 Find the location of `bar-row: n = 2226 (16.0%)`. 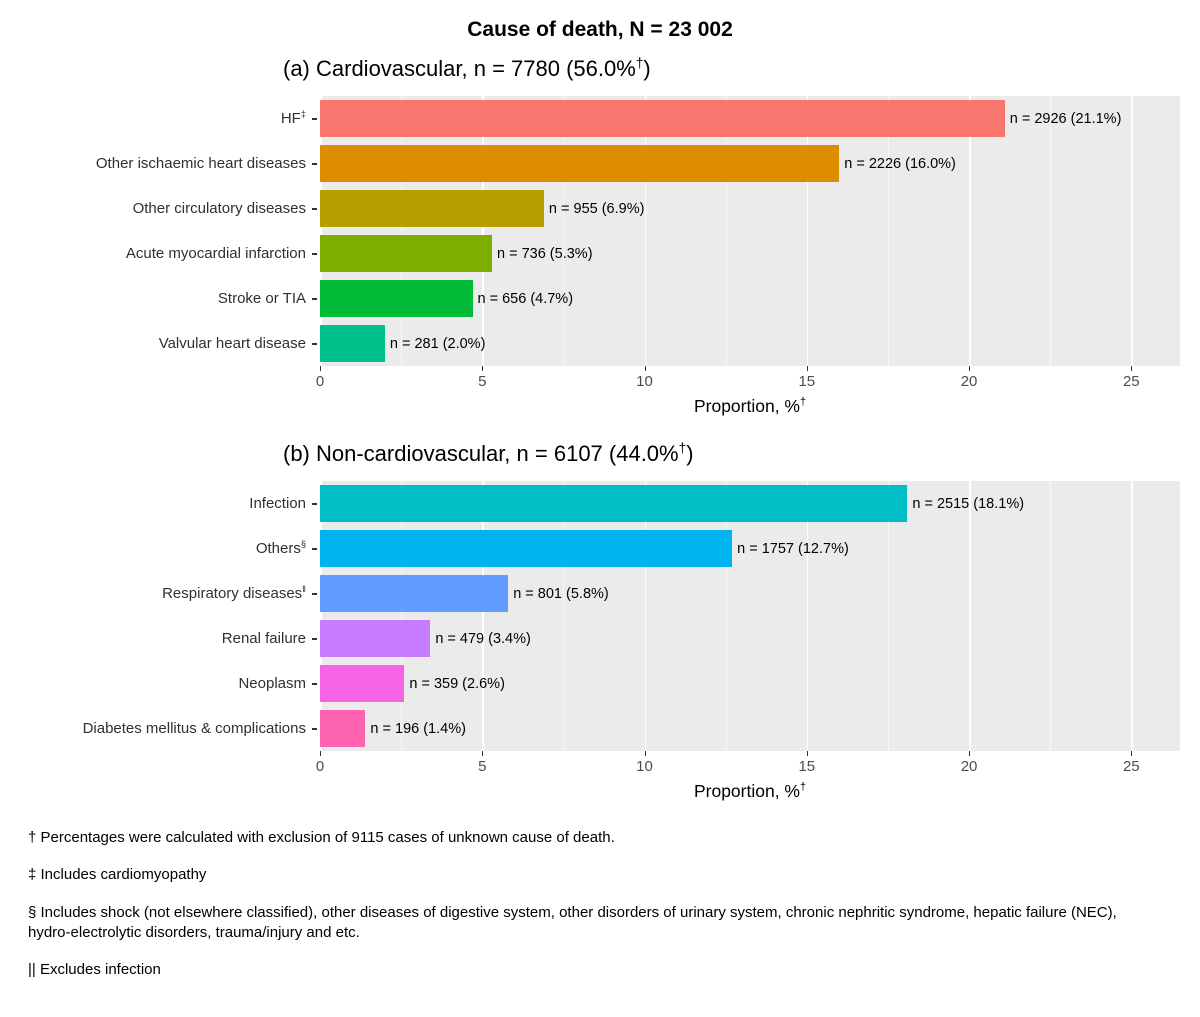

bar-row: n = 2226 (16.0%) is located at coordinates (750, 163).